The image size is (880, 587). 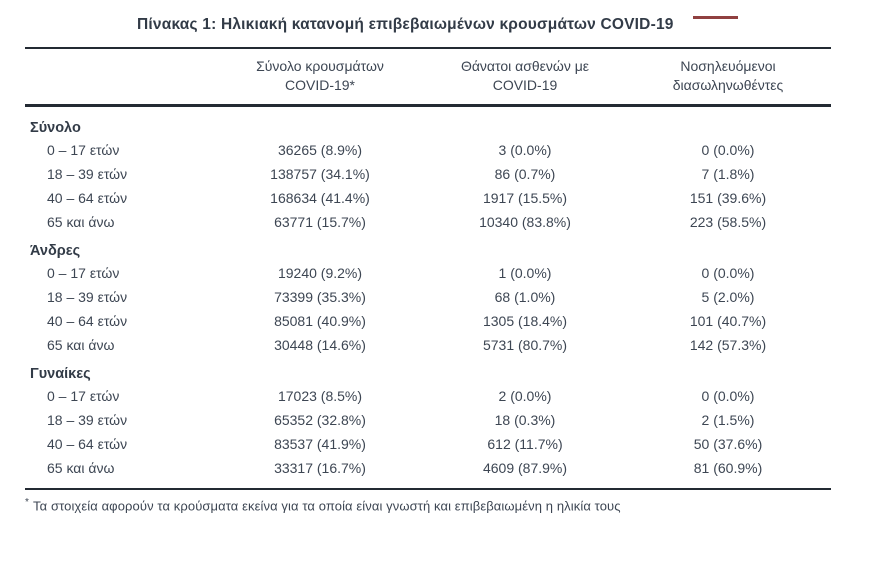 What do you see at coordinates (320, 297) in the screenshot?
I see `cases-cell: 73399 (35.3%)` at bounding box center [320, 297].